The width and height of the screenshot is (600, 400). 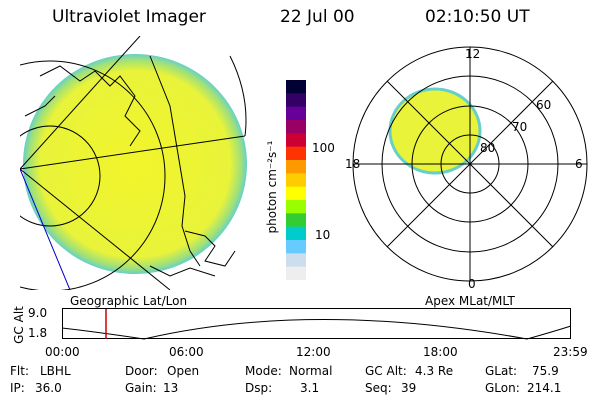 I want to click on colorbar-tick-10: 10, so click(x=323, y=235).